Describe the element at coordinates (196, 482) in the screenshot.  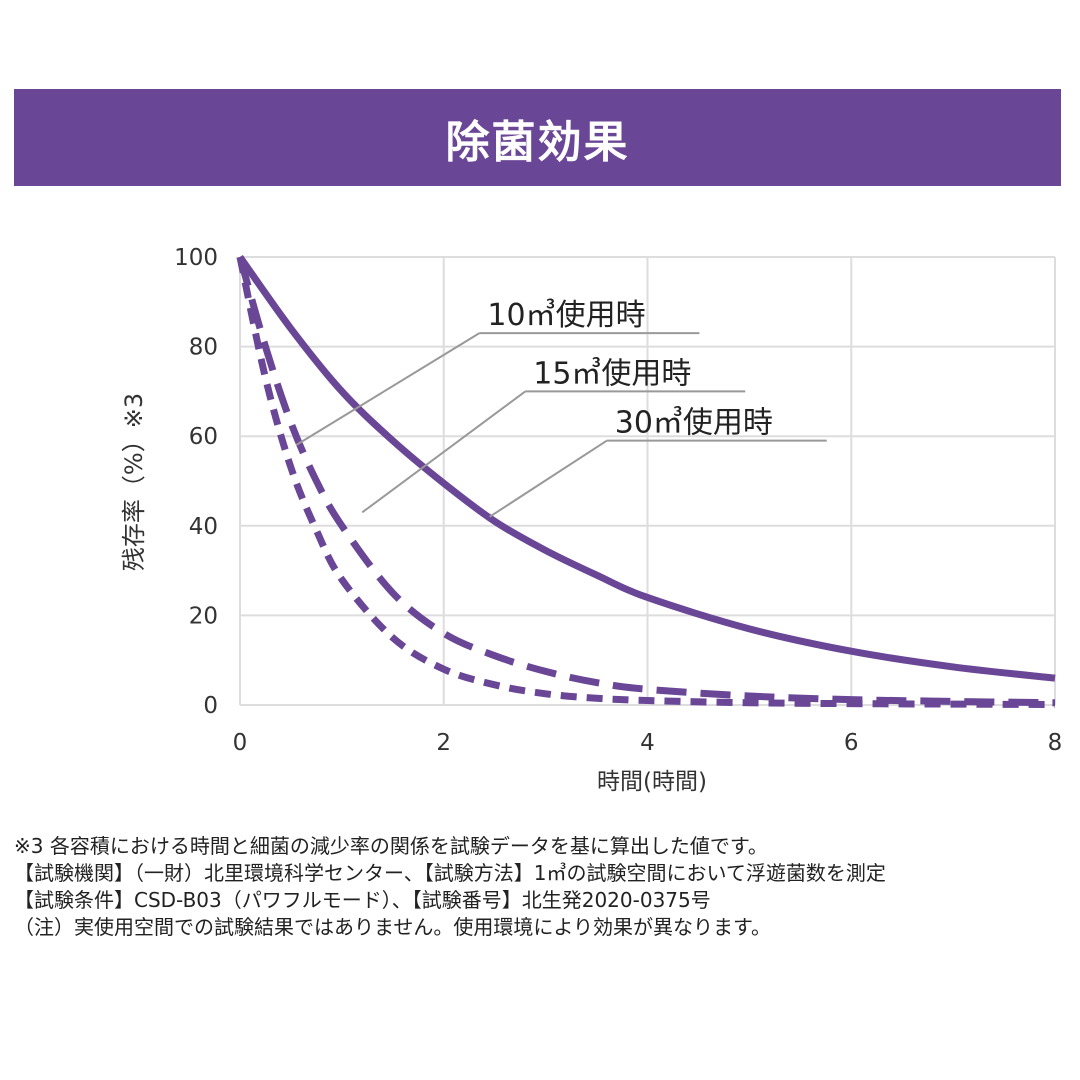
I see `y-axis-ticks: 0 20 40 60 80 100` at that location.